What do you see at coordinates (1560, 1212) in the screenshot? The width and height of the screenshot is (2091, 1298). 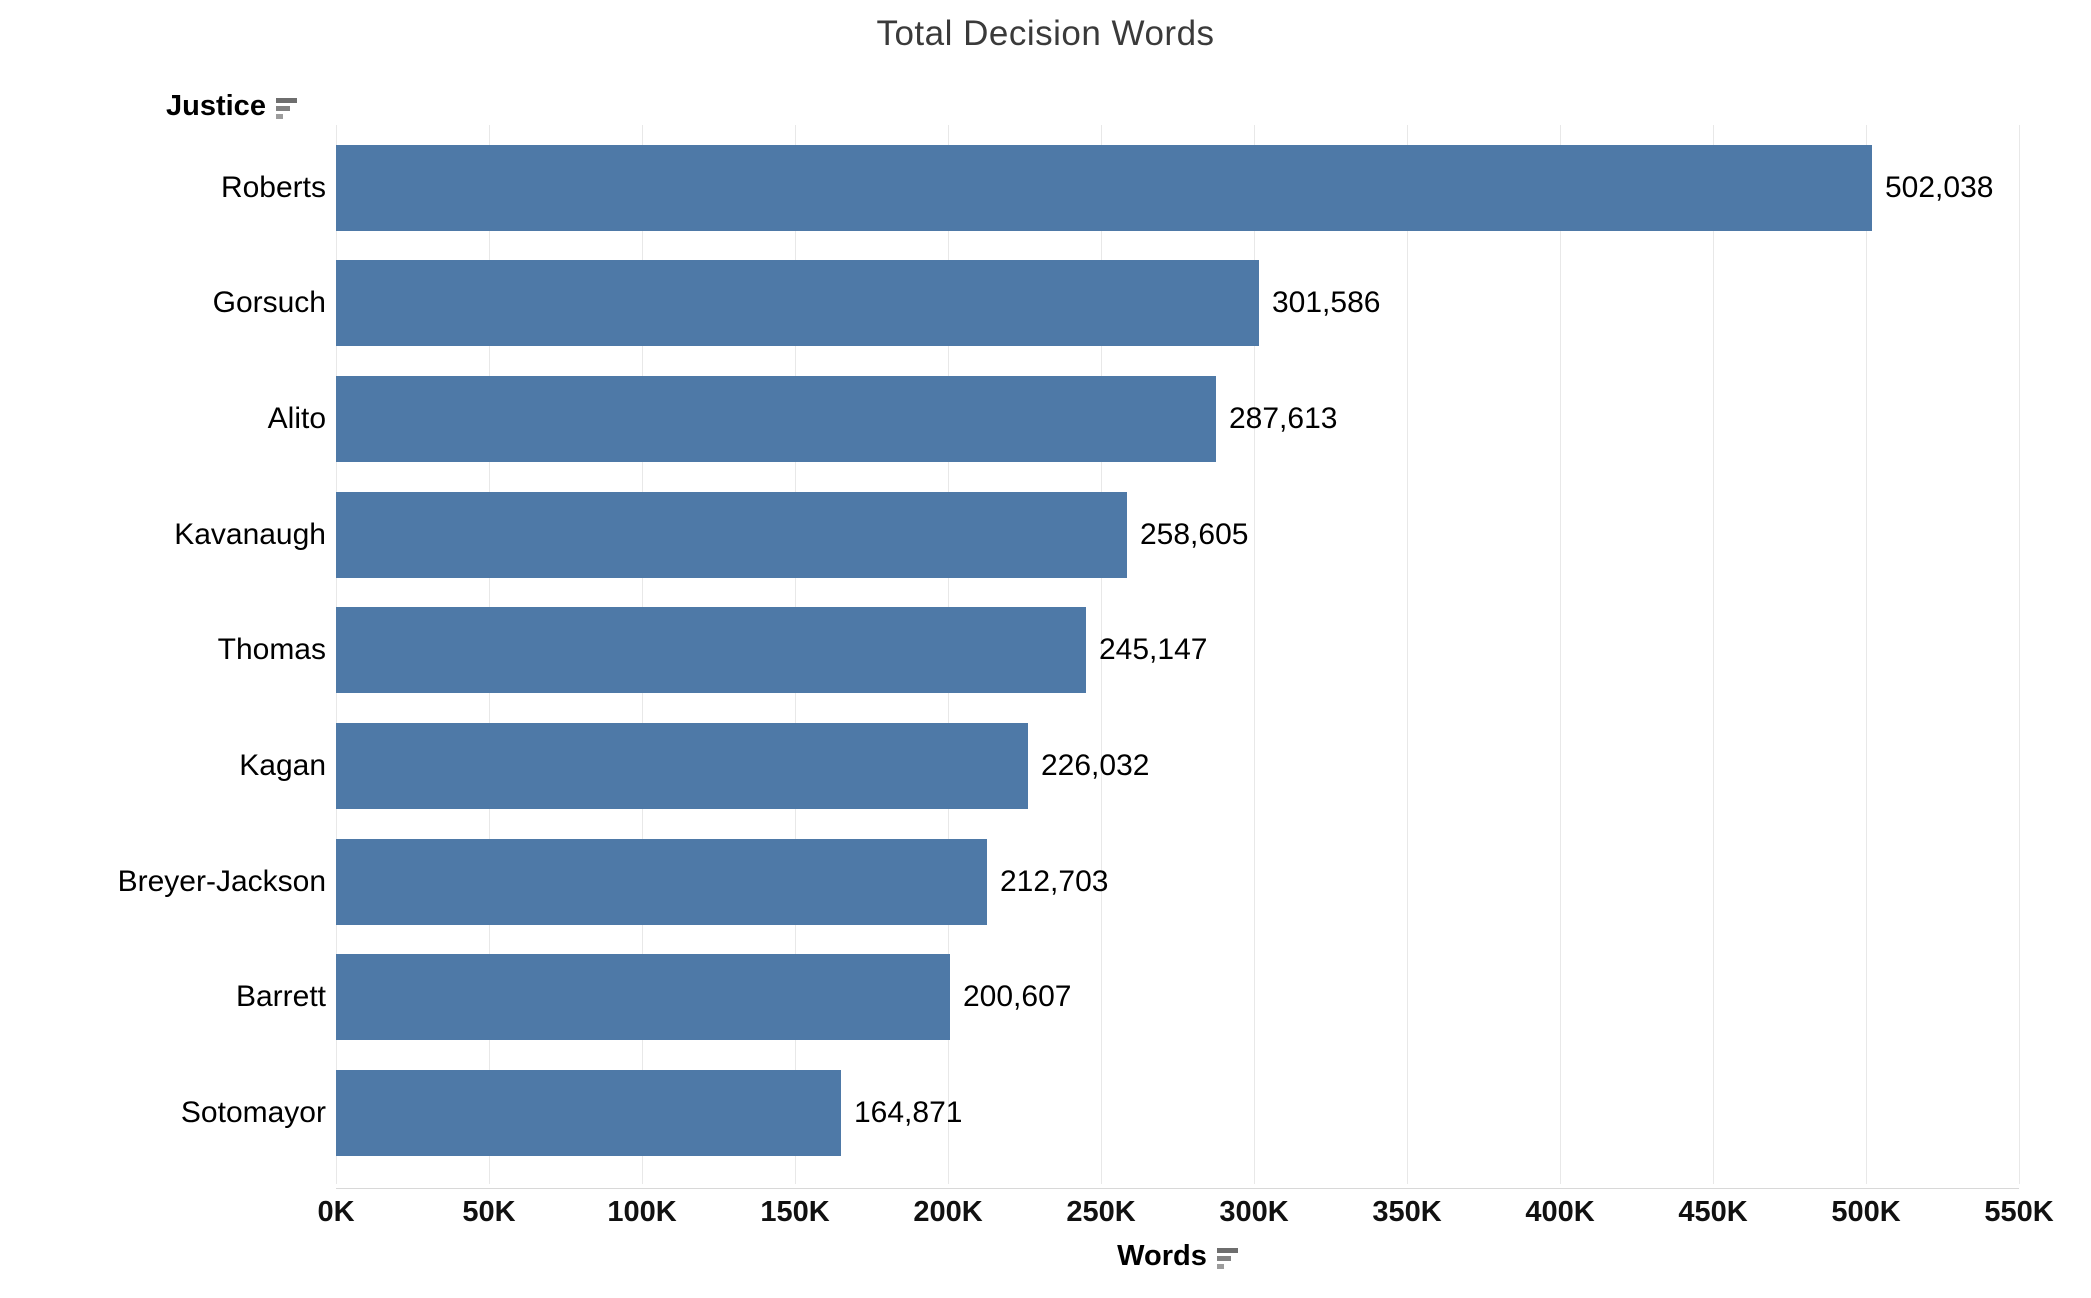 I see `x-tick-label: 400K` at bounding box center [1560, 1212].